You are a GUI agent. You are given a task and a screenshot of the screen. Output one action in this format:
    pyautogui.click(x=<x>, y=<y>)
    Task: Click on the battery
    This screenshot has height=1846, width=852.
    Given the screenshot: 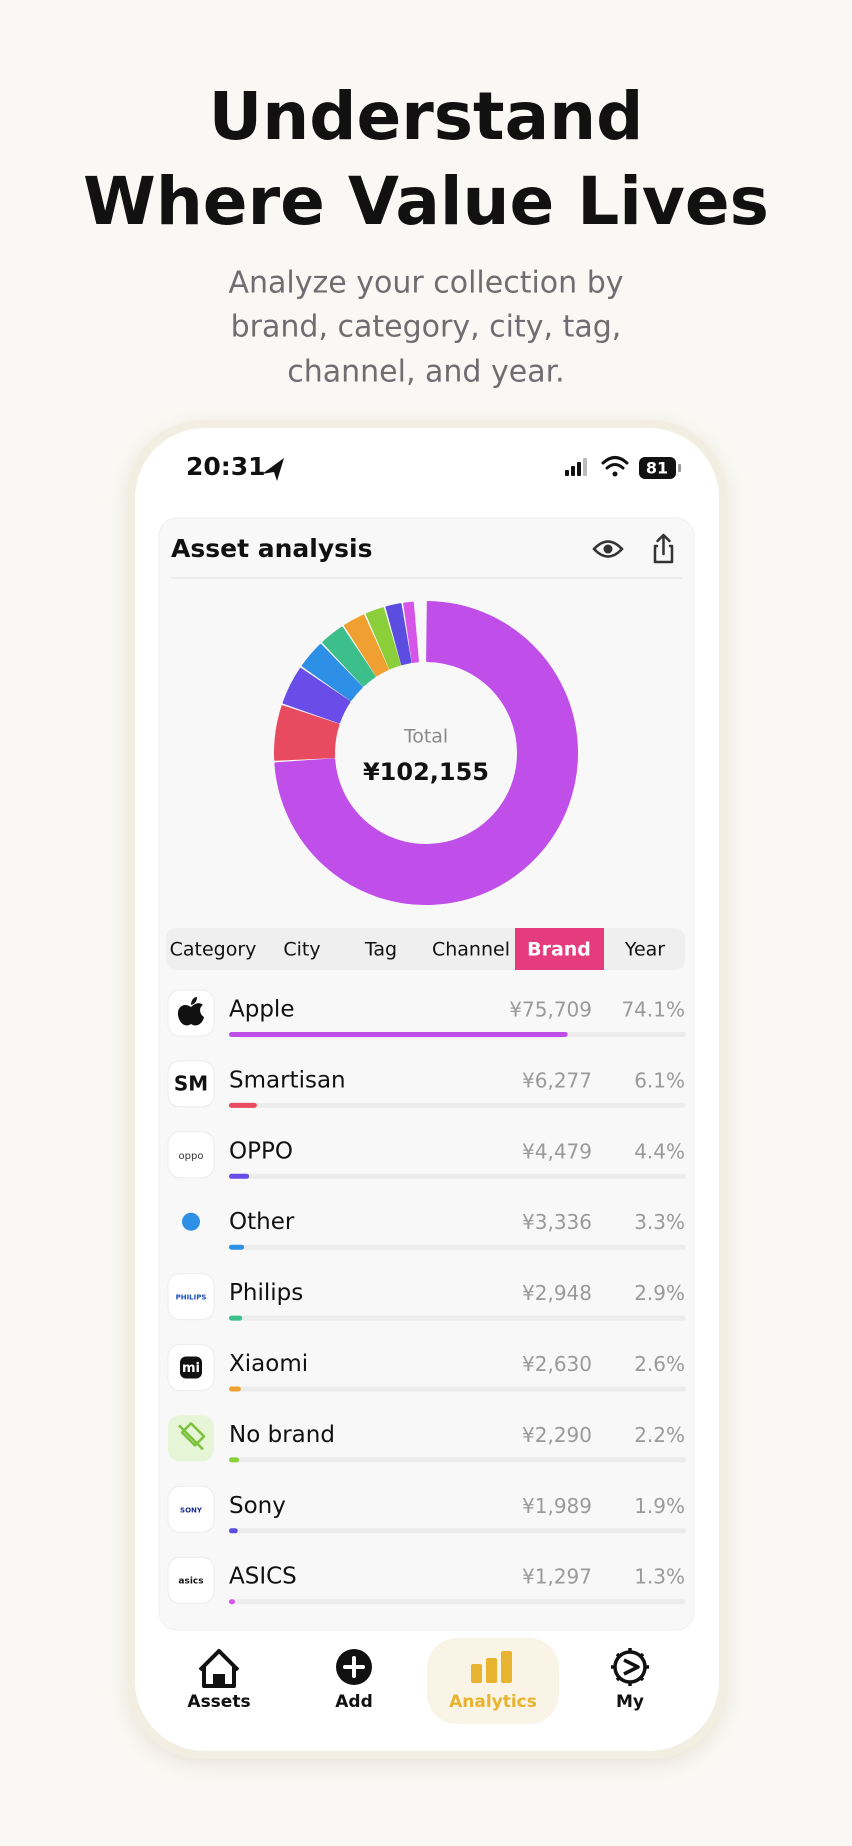 What is the action you would take?
    pyautogui.click(x=657, y=468)
    